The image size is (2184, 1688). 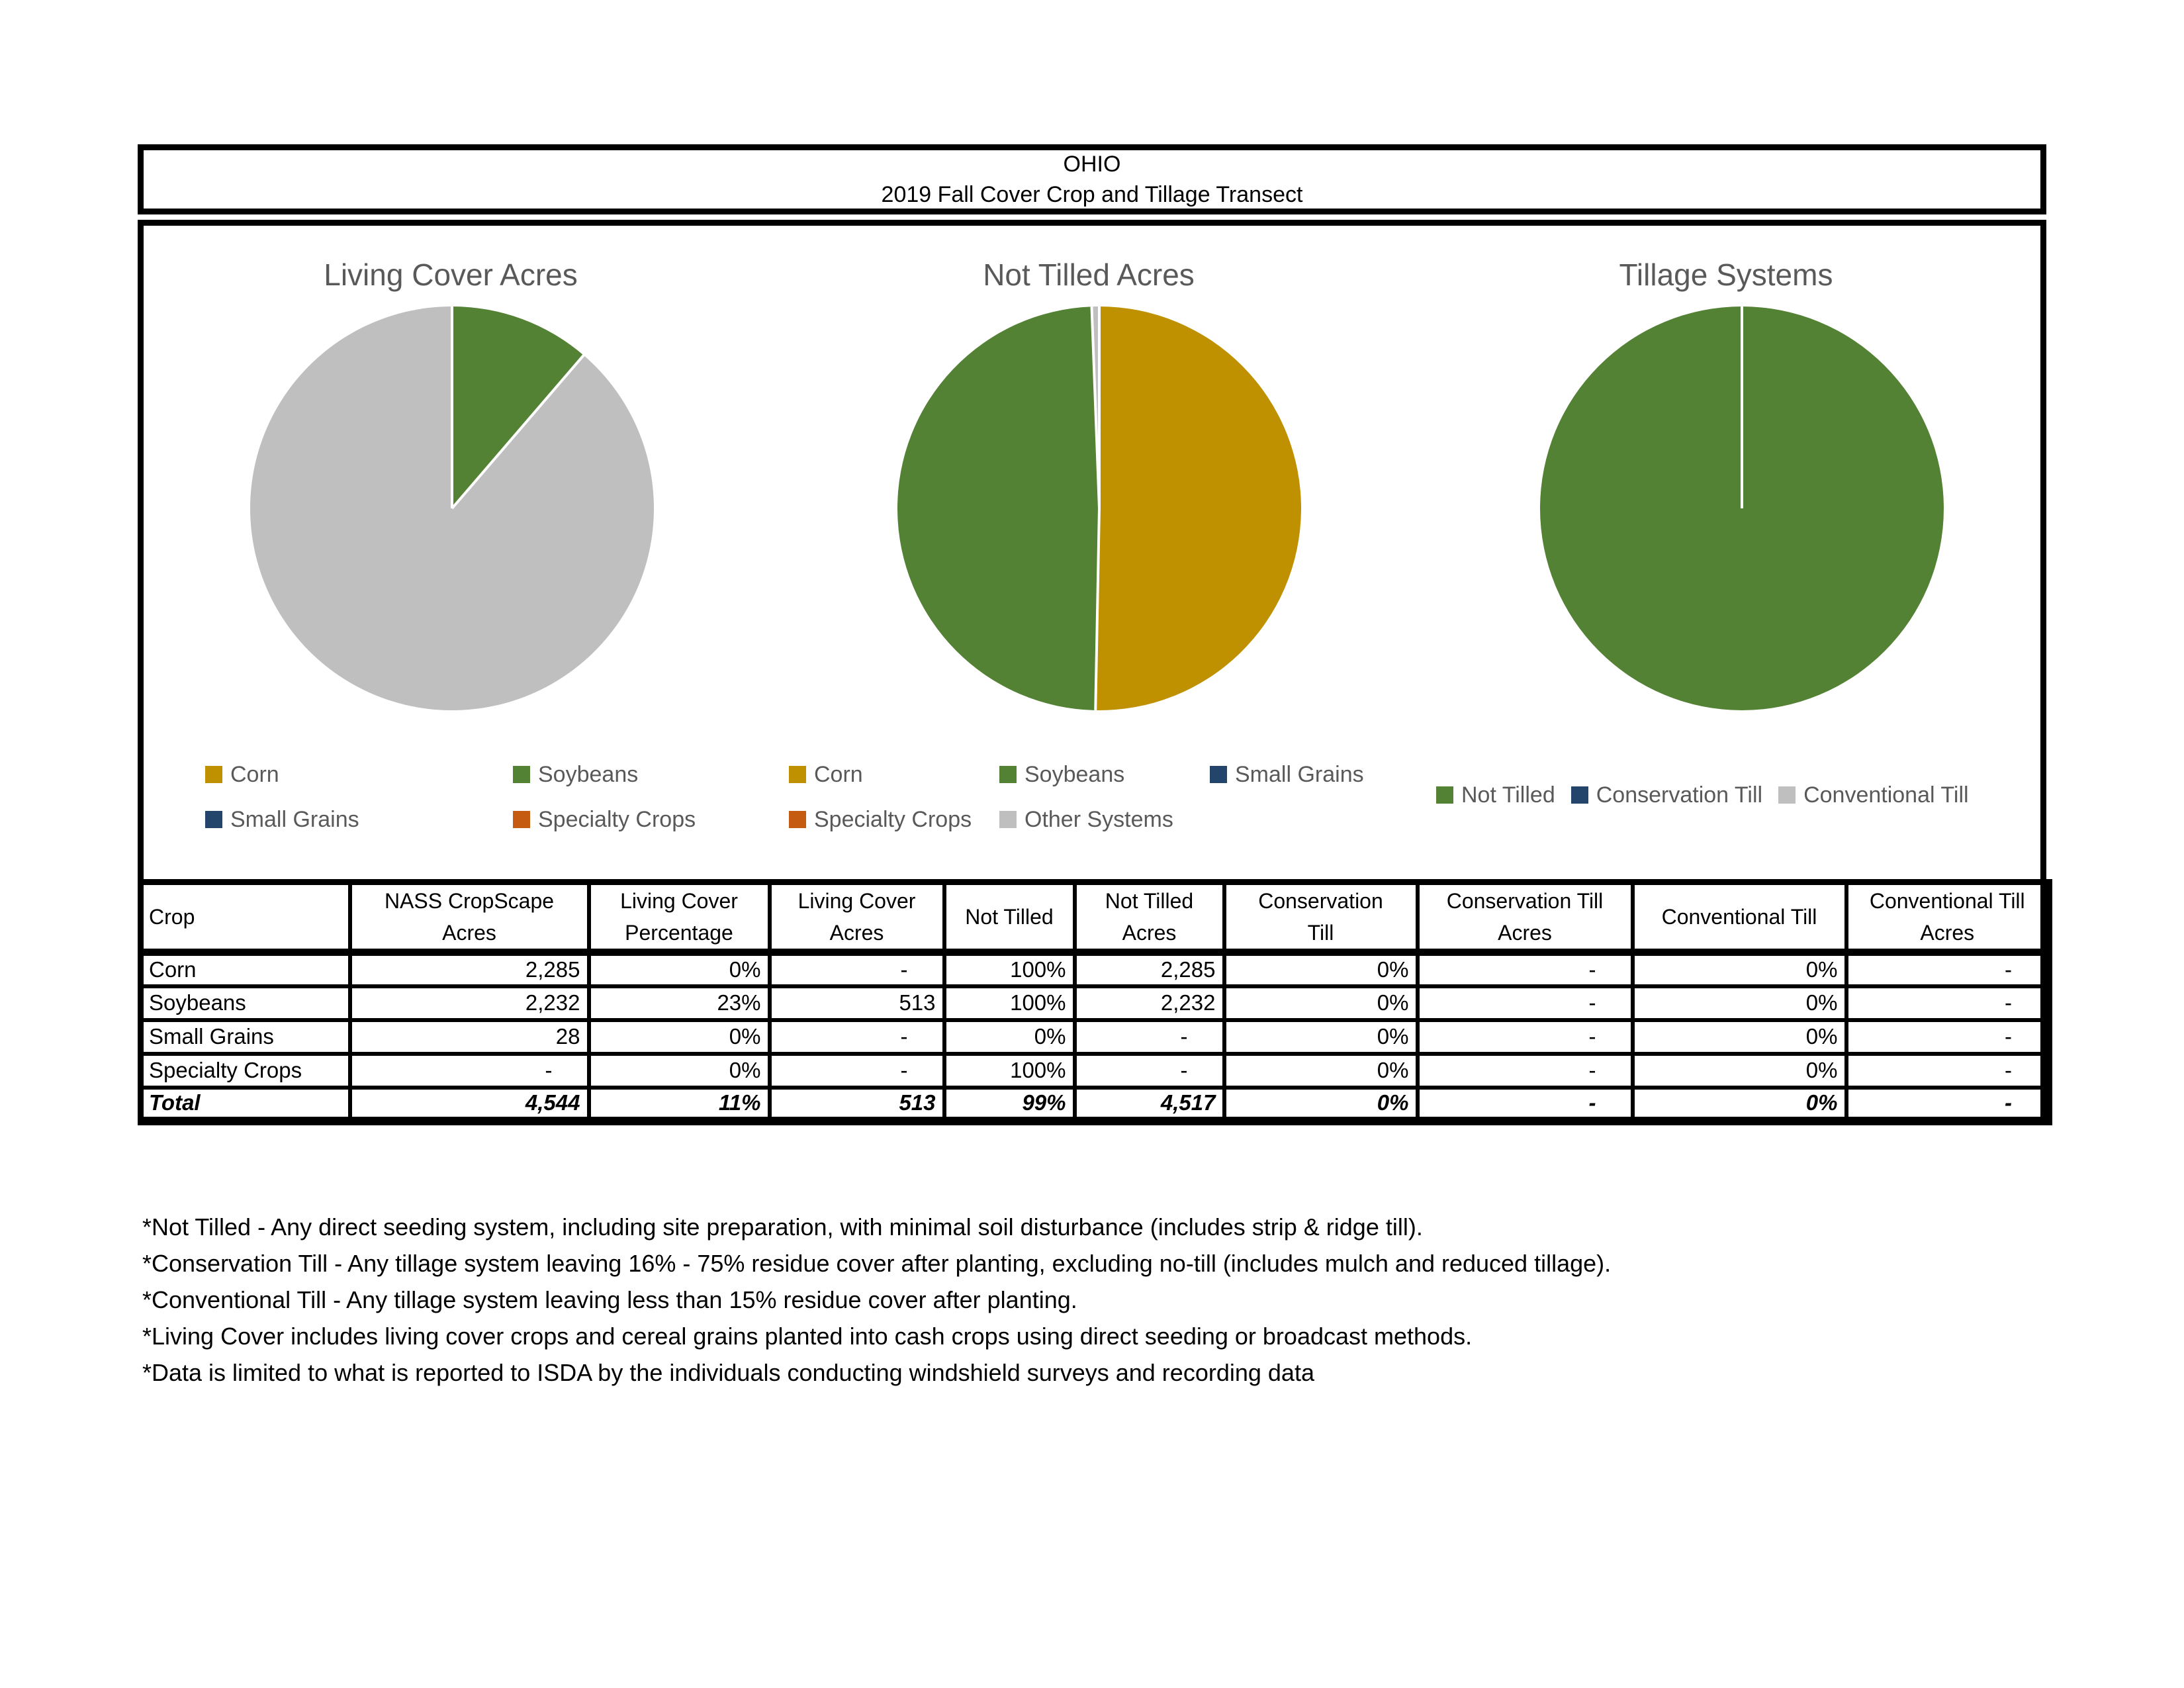 What do you see at coordinates (679, 1104) in the screenshot?
I see `value-cell: 11%` at bounding box center [679, 1104].